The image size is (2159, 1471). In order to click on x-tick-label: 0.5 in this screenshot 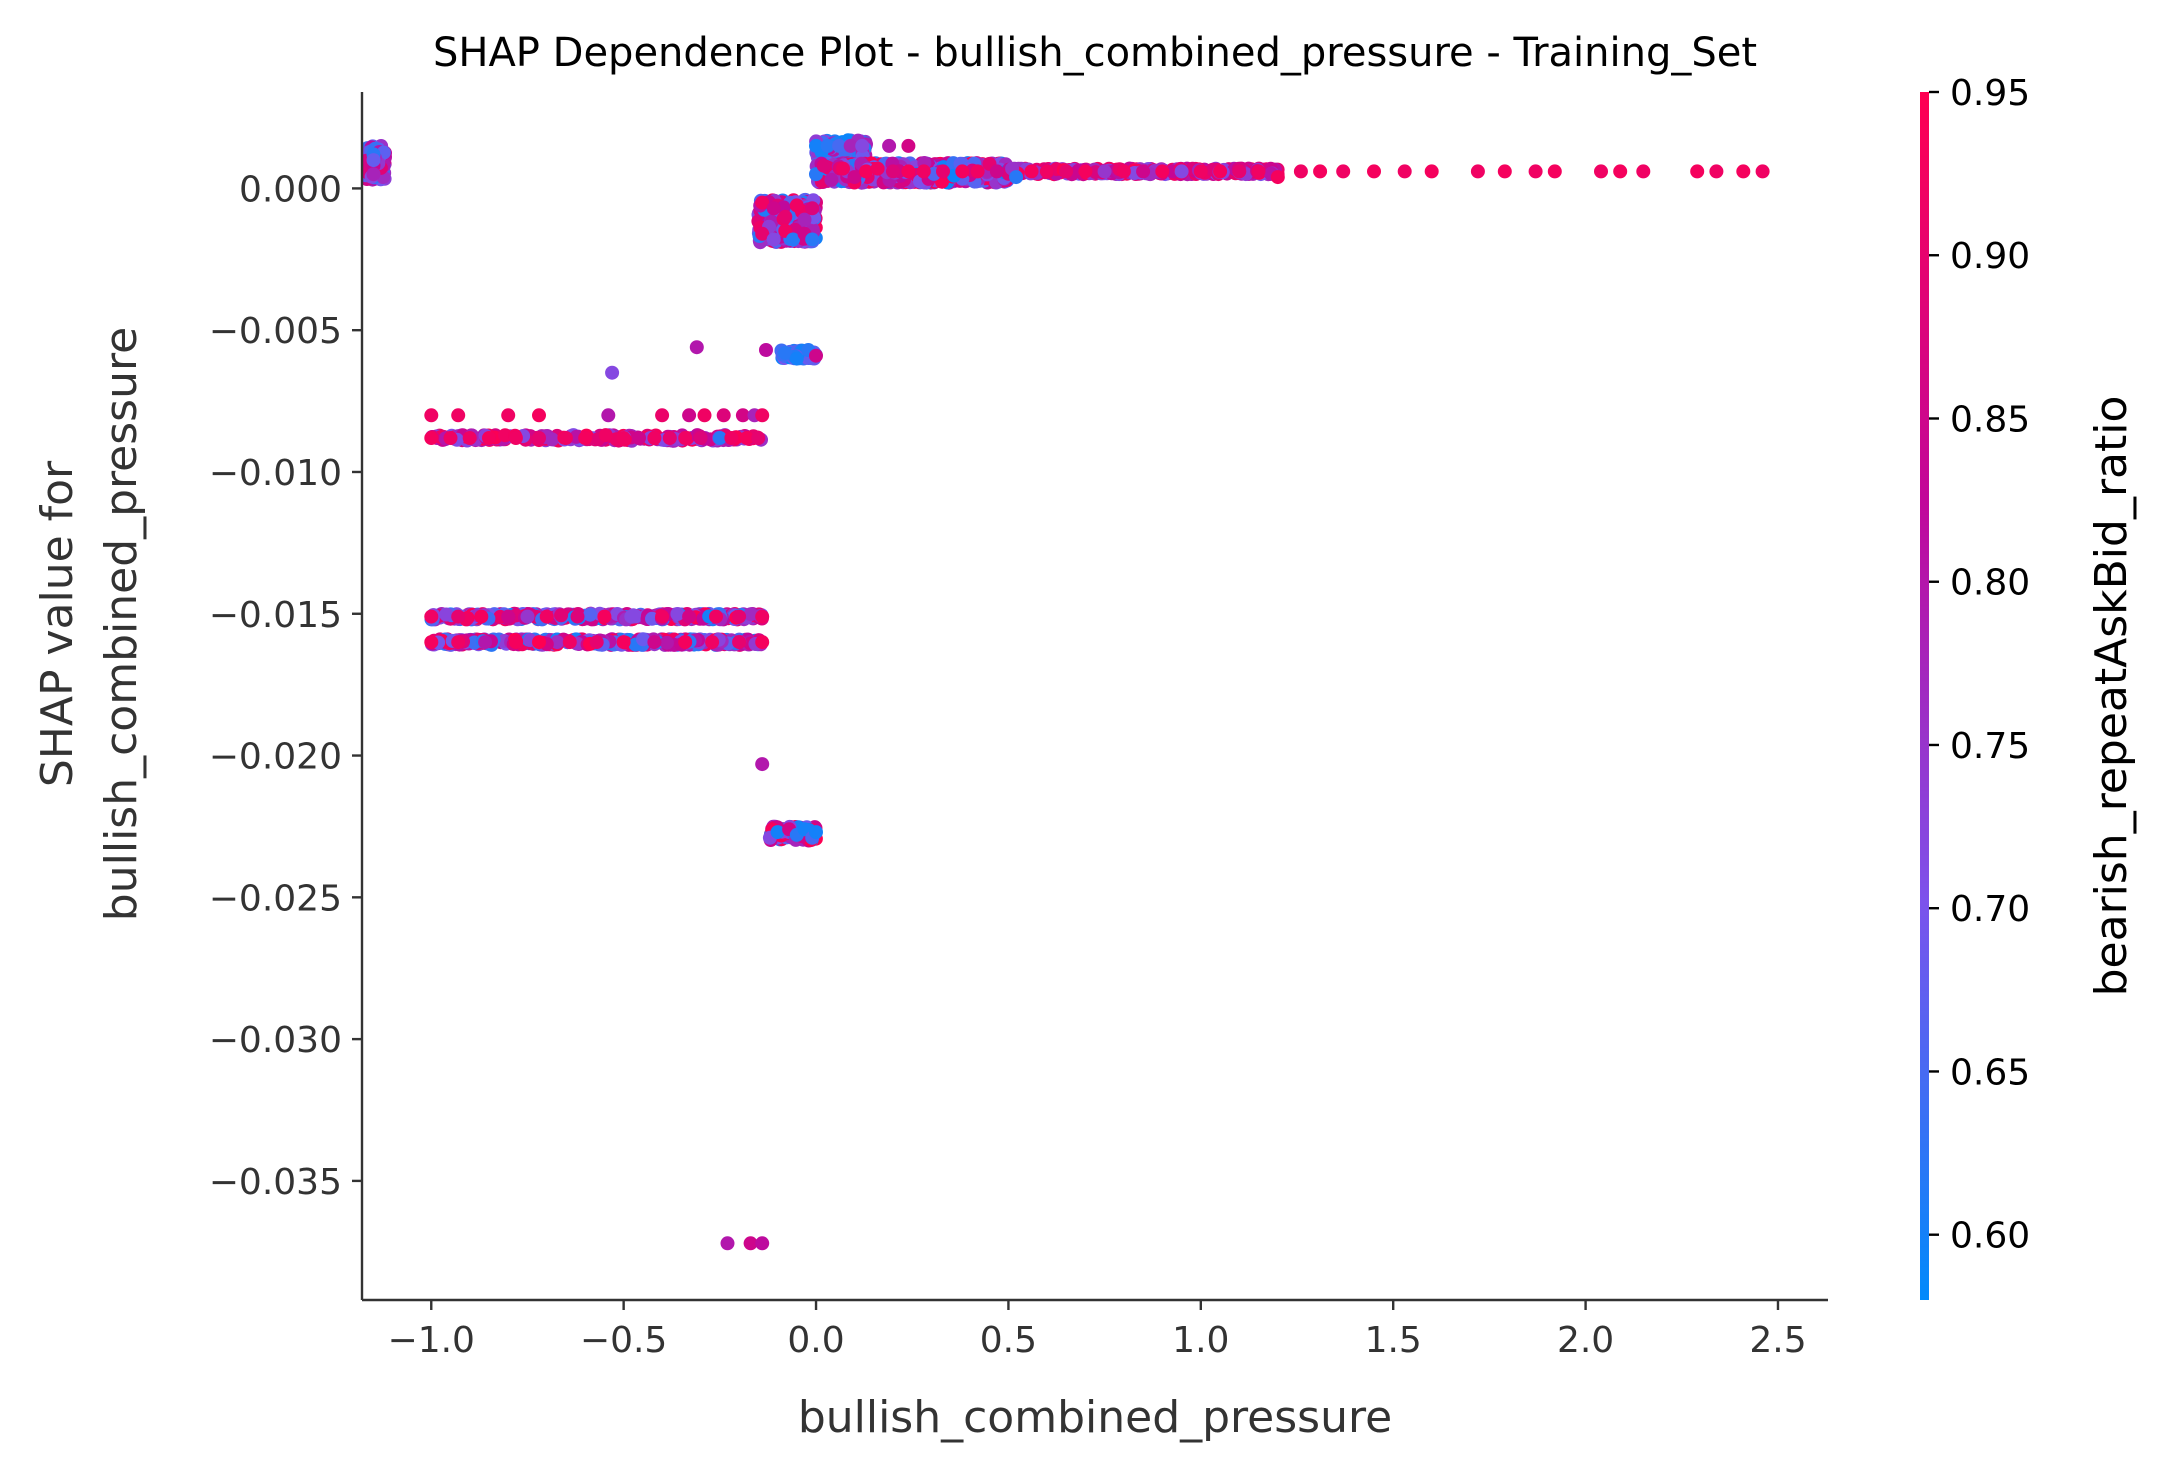, I will do `click(1008, 1340)`.